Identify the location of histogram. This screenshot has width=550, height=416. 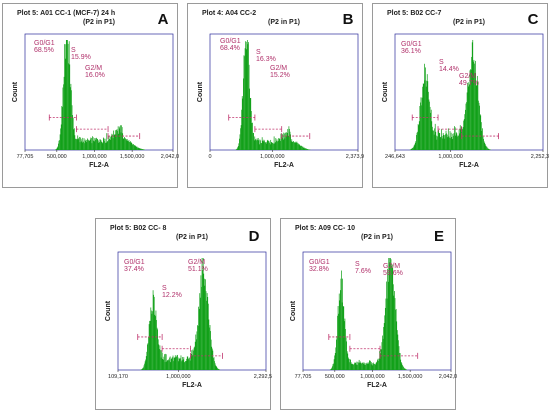
(180, 314).